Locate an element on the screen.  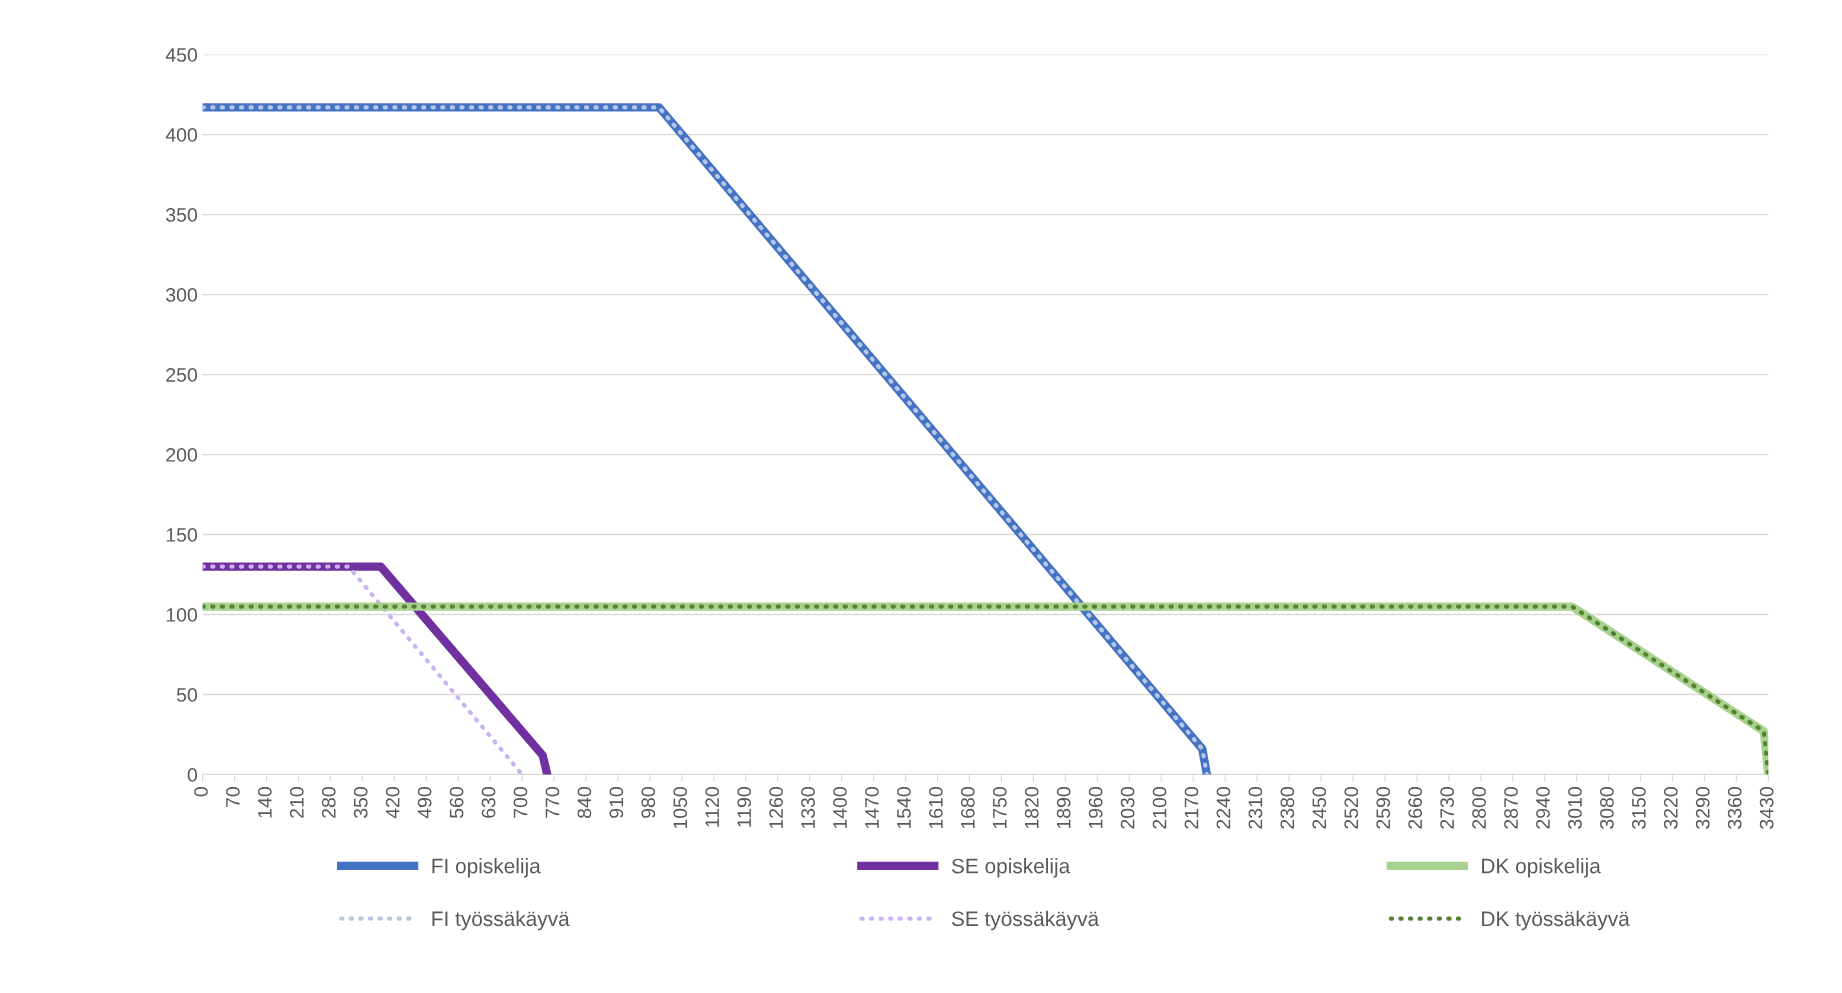
y-tick-label: 300 is located at coordinates (181, 295).